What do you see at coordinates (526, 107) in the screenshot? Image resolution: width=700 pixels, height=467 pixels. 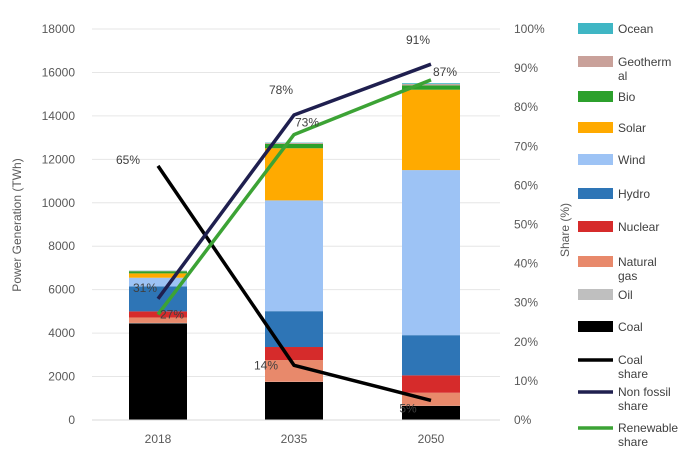 I see `y2-tick-label: 80%` at bounding box center [526, 107].